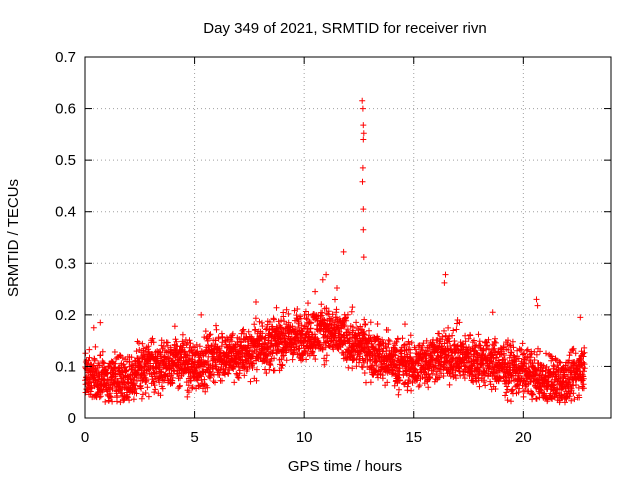 The image size is (640, 480). What do you see at coordinates (413, 437) in the screenshot?
I see `x-tick-label: 15` at bounding box center [413, 437].